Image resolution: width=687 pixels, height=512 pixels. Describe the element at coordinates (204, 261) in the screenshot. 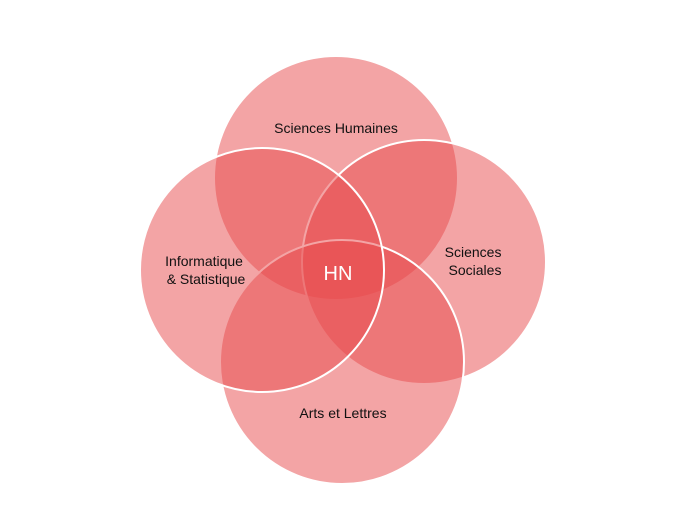

I see `label-line: Informatique` at that location.